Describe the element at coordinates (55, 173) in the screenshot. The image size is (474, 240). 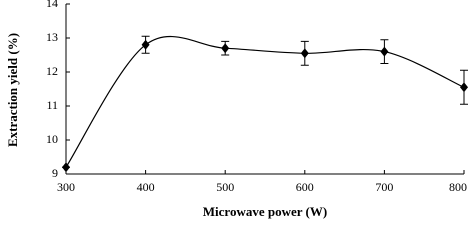
I see `y-tick-label: 9` at that location.